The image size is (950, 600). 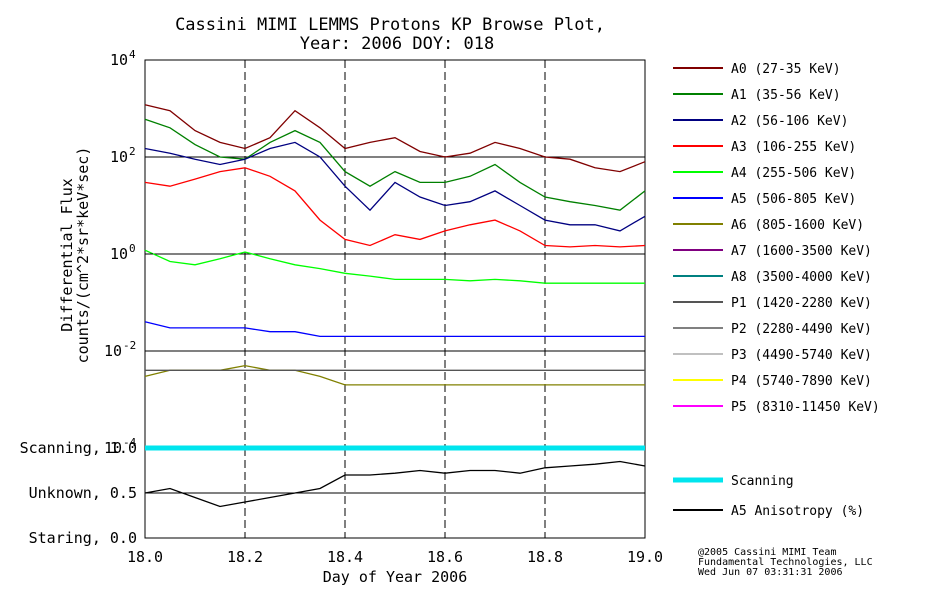 I want to click on legend-label-12: P4 (5740-7890 KeV), so click(x=801, y=381).